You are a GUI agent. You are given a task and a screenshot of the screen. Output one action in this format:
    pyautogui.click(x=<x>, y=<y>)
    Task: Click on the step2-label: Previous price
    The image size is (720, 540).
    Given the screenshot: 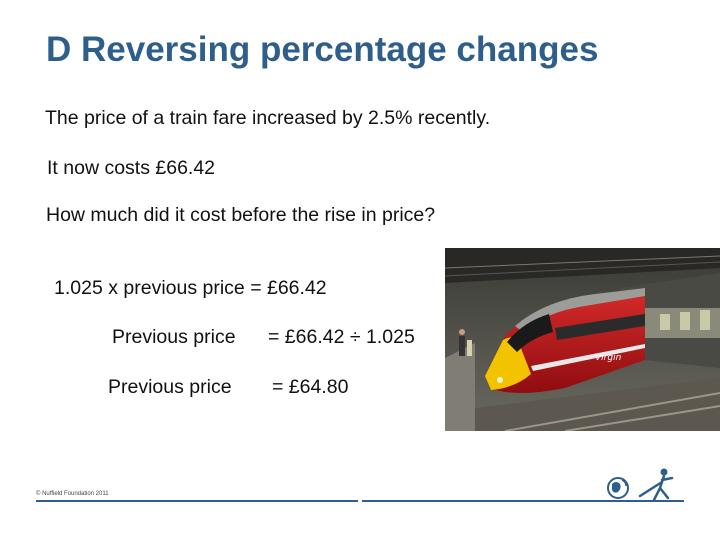 What is the action you would take?
    pyautogui.click(x=170, y=387)
    